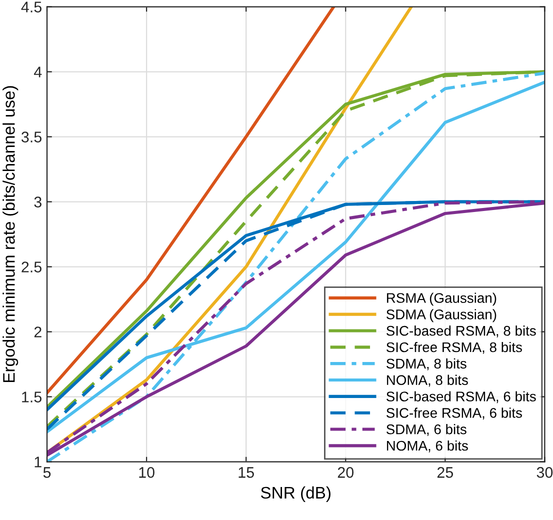  I want to click on legend-label: NOMA, 8 bits, so click(427, 380).